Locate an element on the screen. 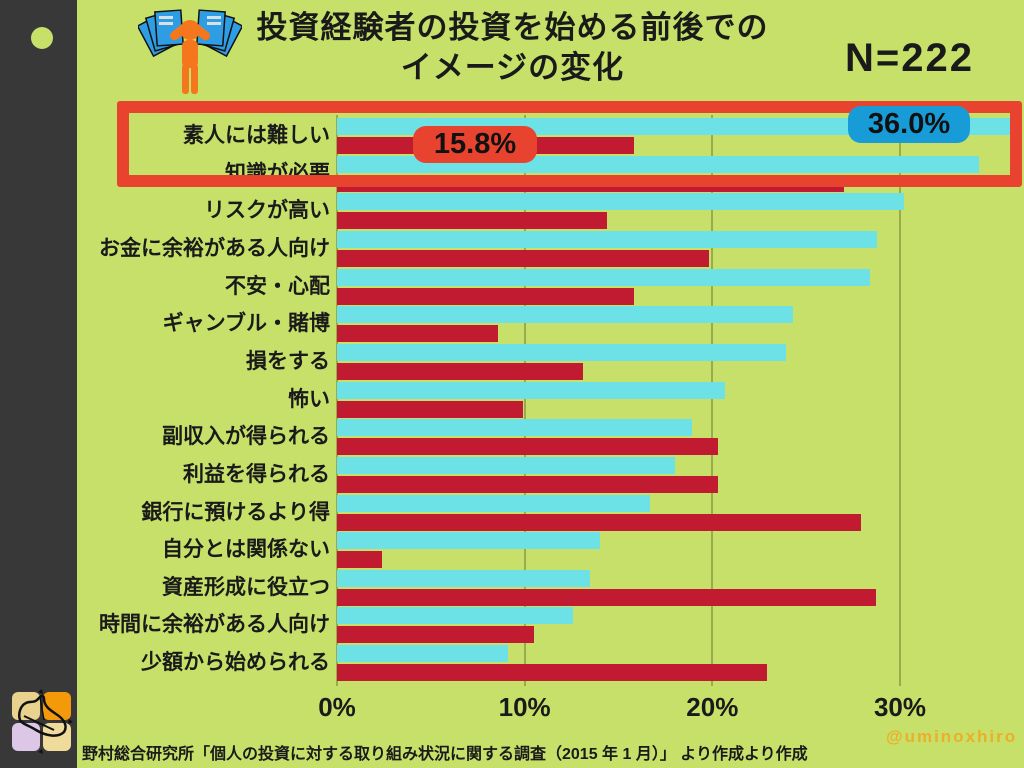 This screenshot has width=1024, height=768. category-label: 銀行に預けるより得 is located at coordinates (235, 512).